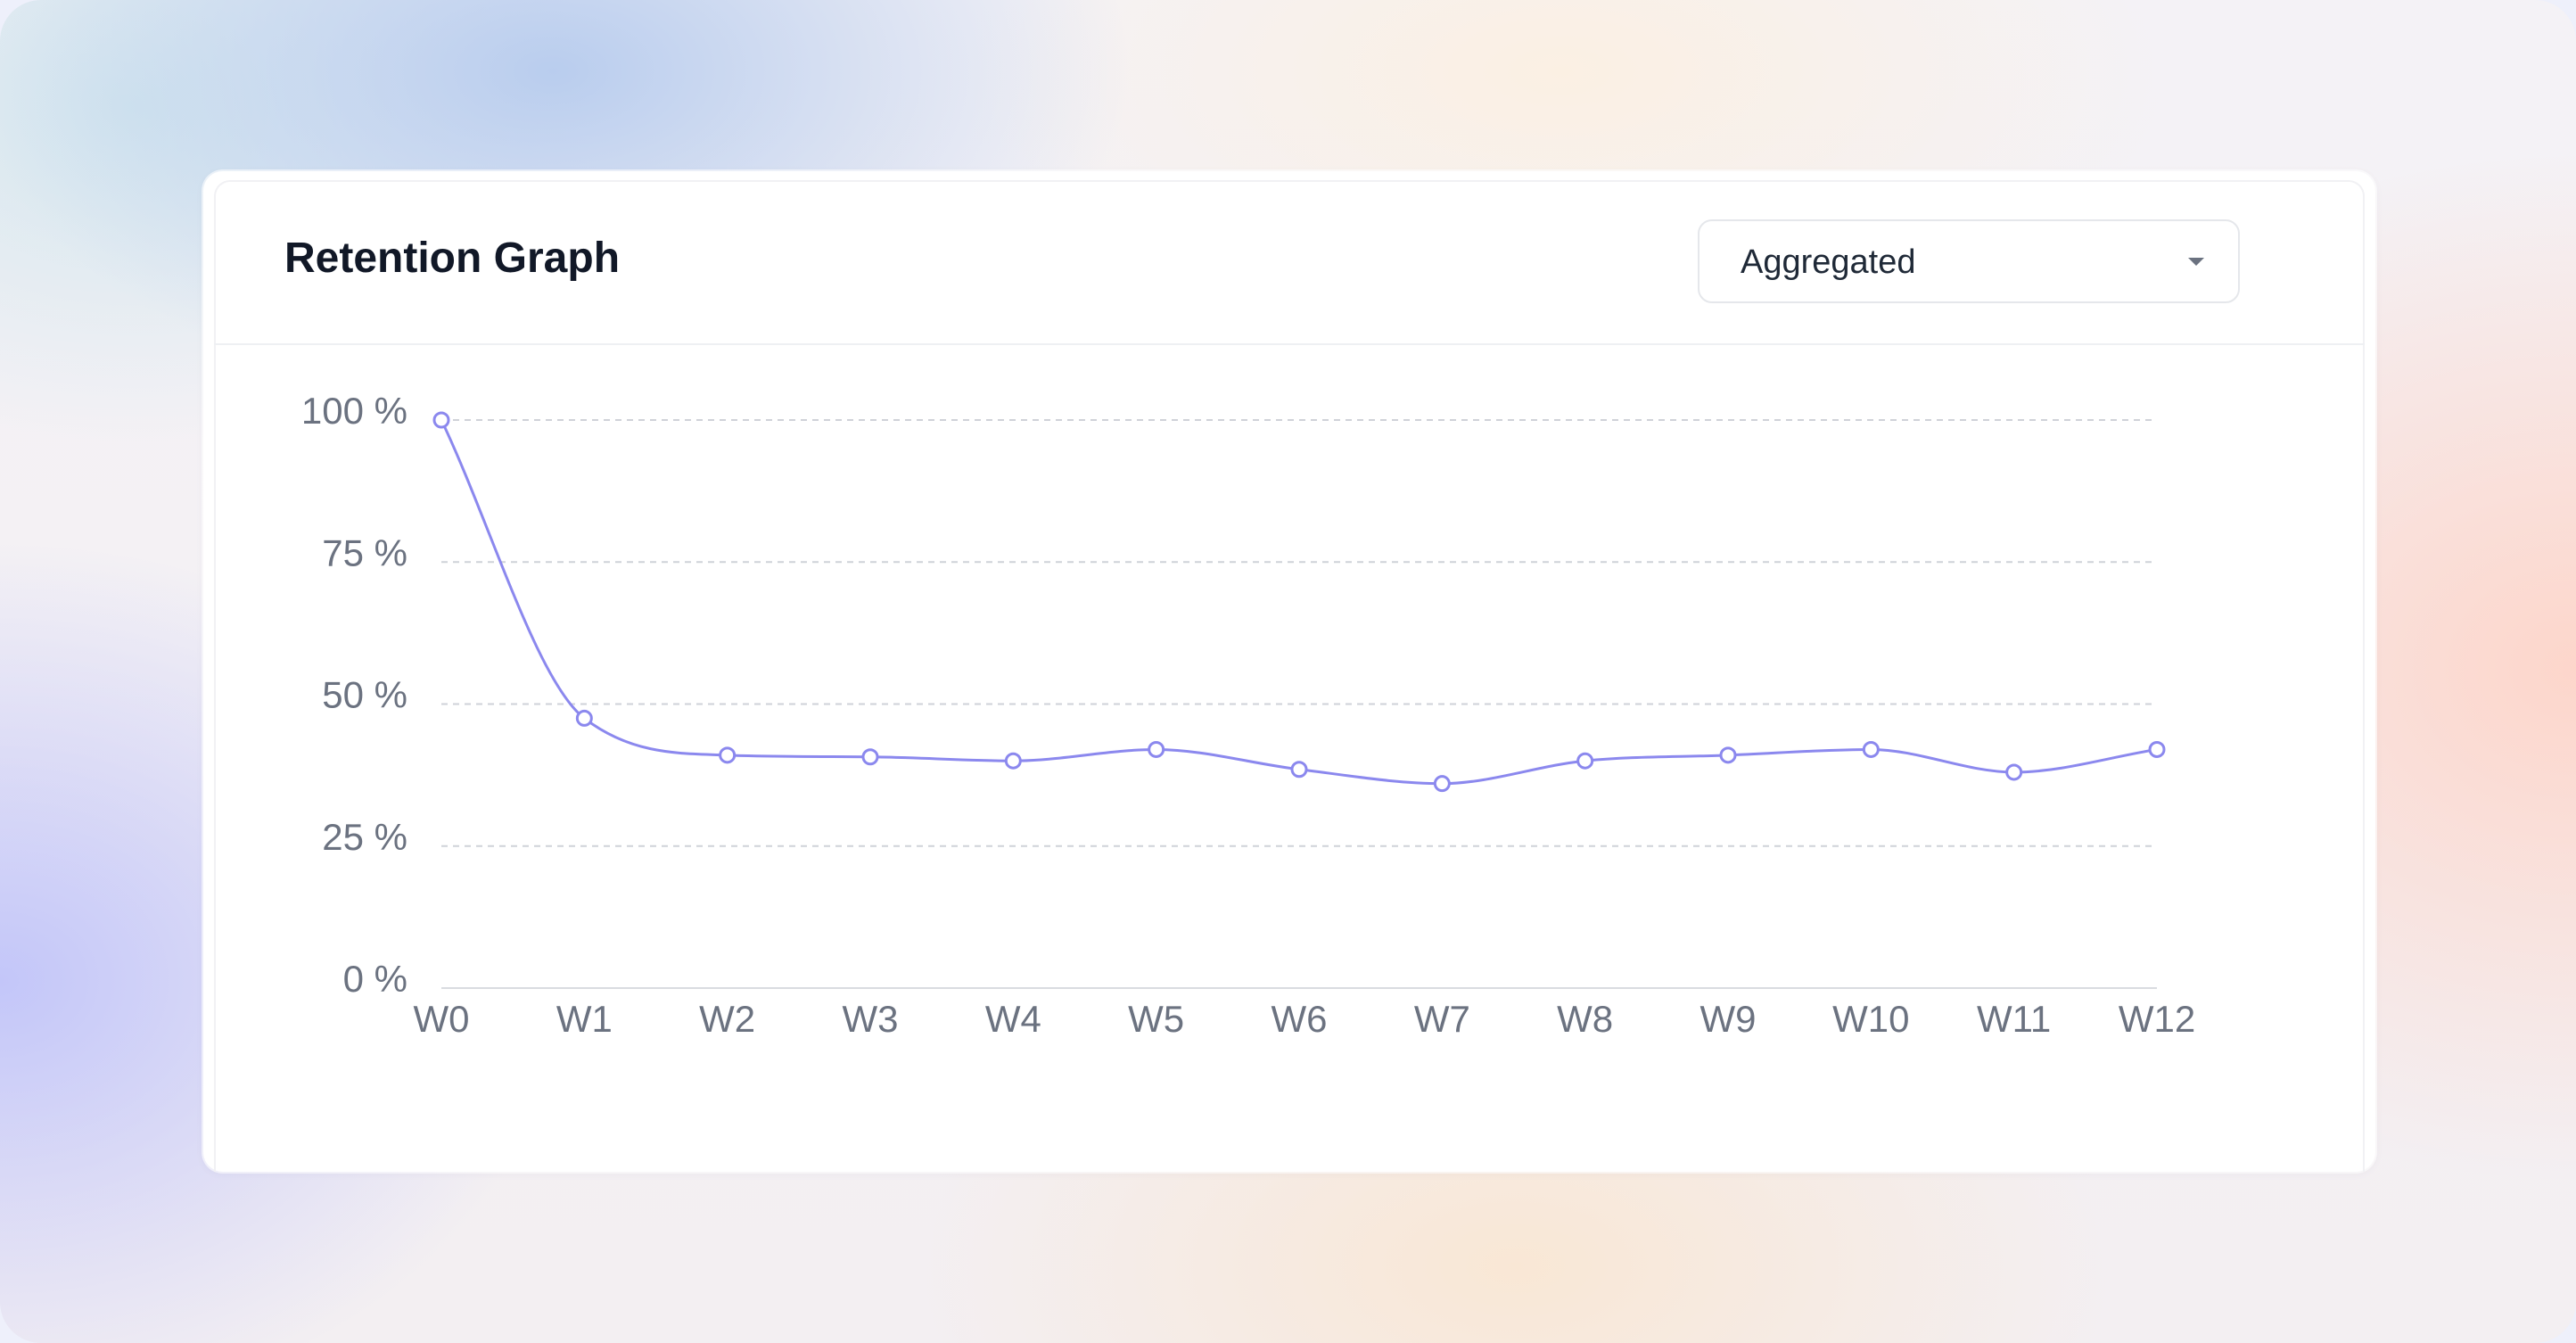  Describe the element at coordinates (452, 258) in the screenshot. I see `card-title: Retention Graph` at that location.